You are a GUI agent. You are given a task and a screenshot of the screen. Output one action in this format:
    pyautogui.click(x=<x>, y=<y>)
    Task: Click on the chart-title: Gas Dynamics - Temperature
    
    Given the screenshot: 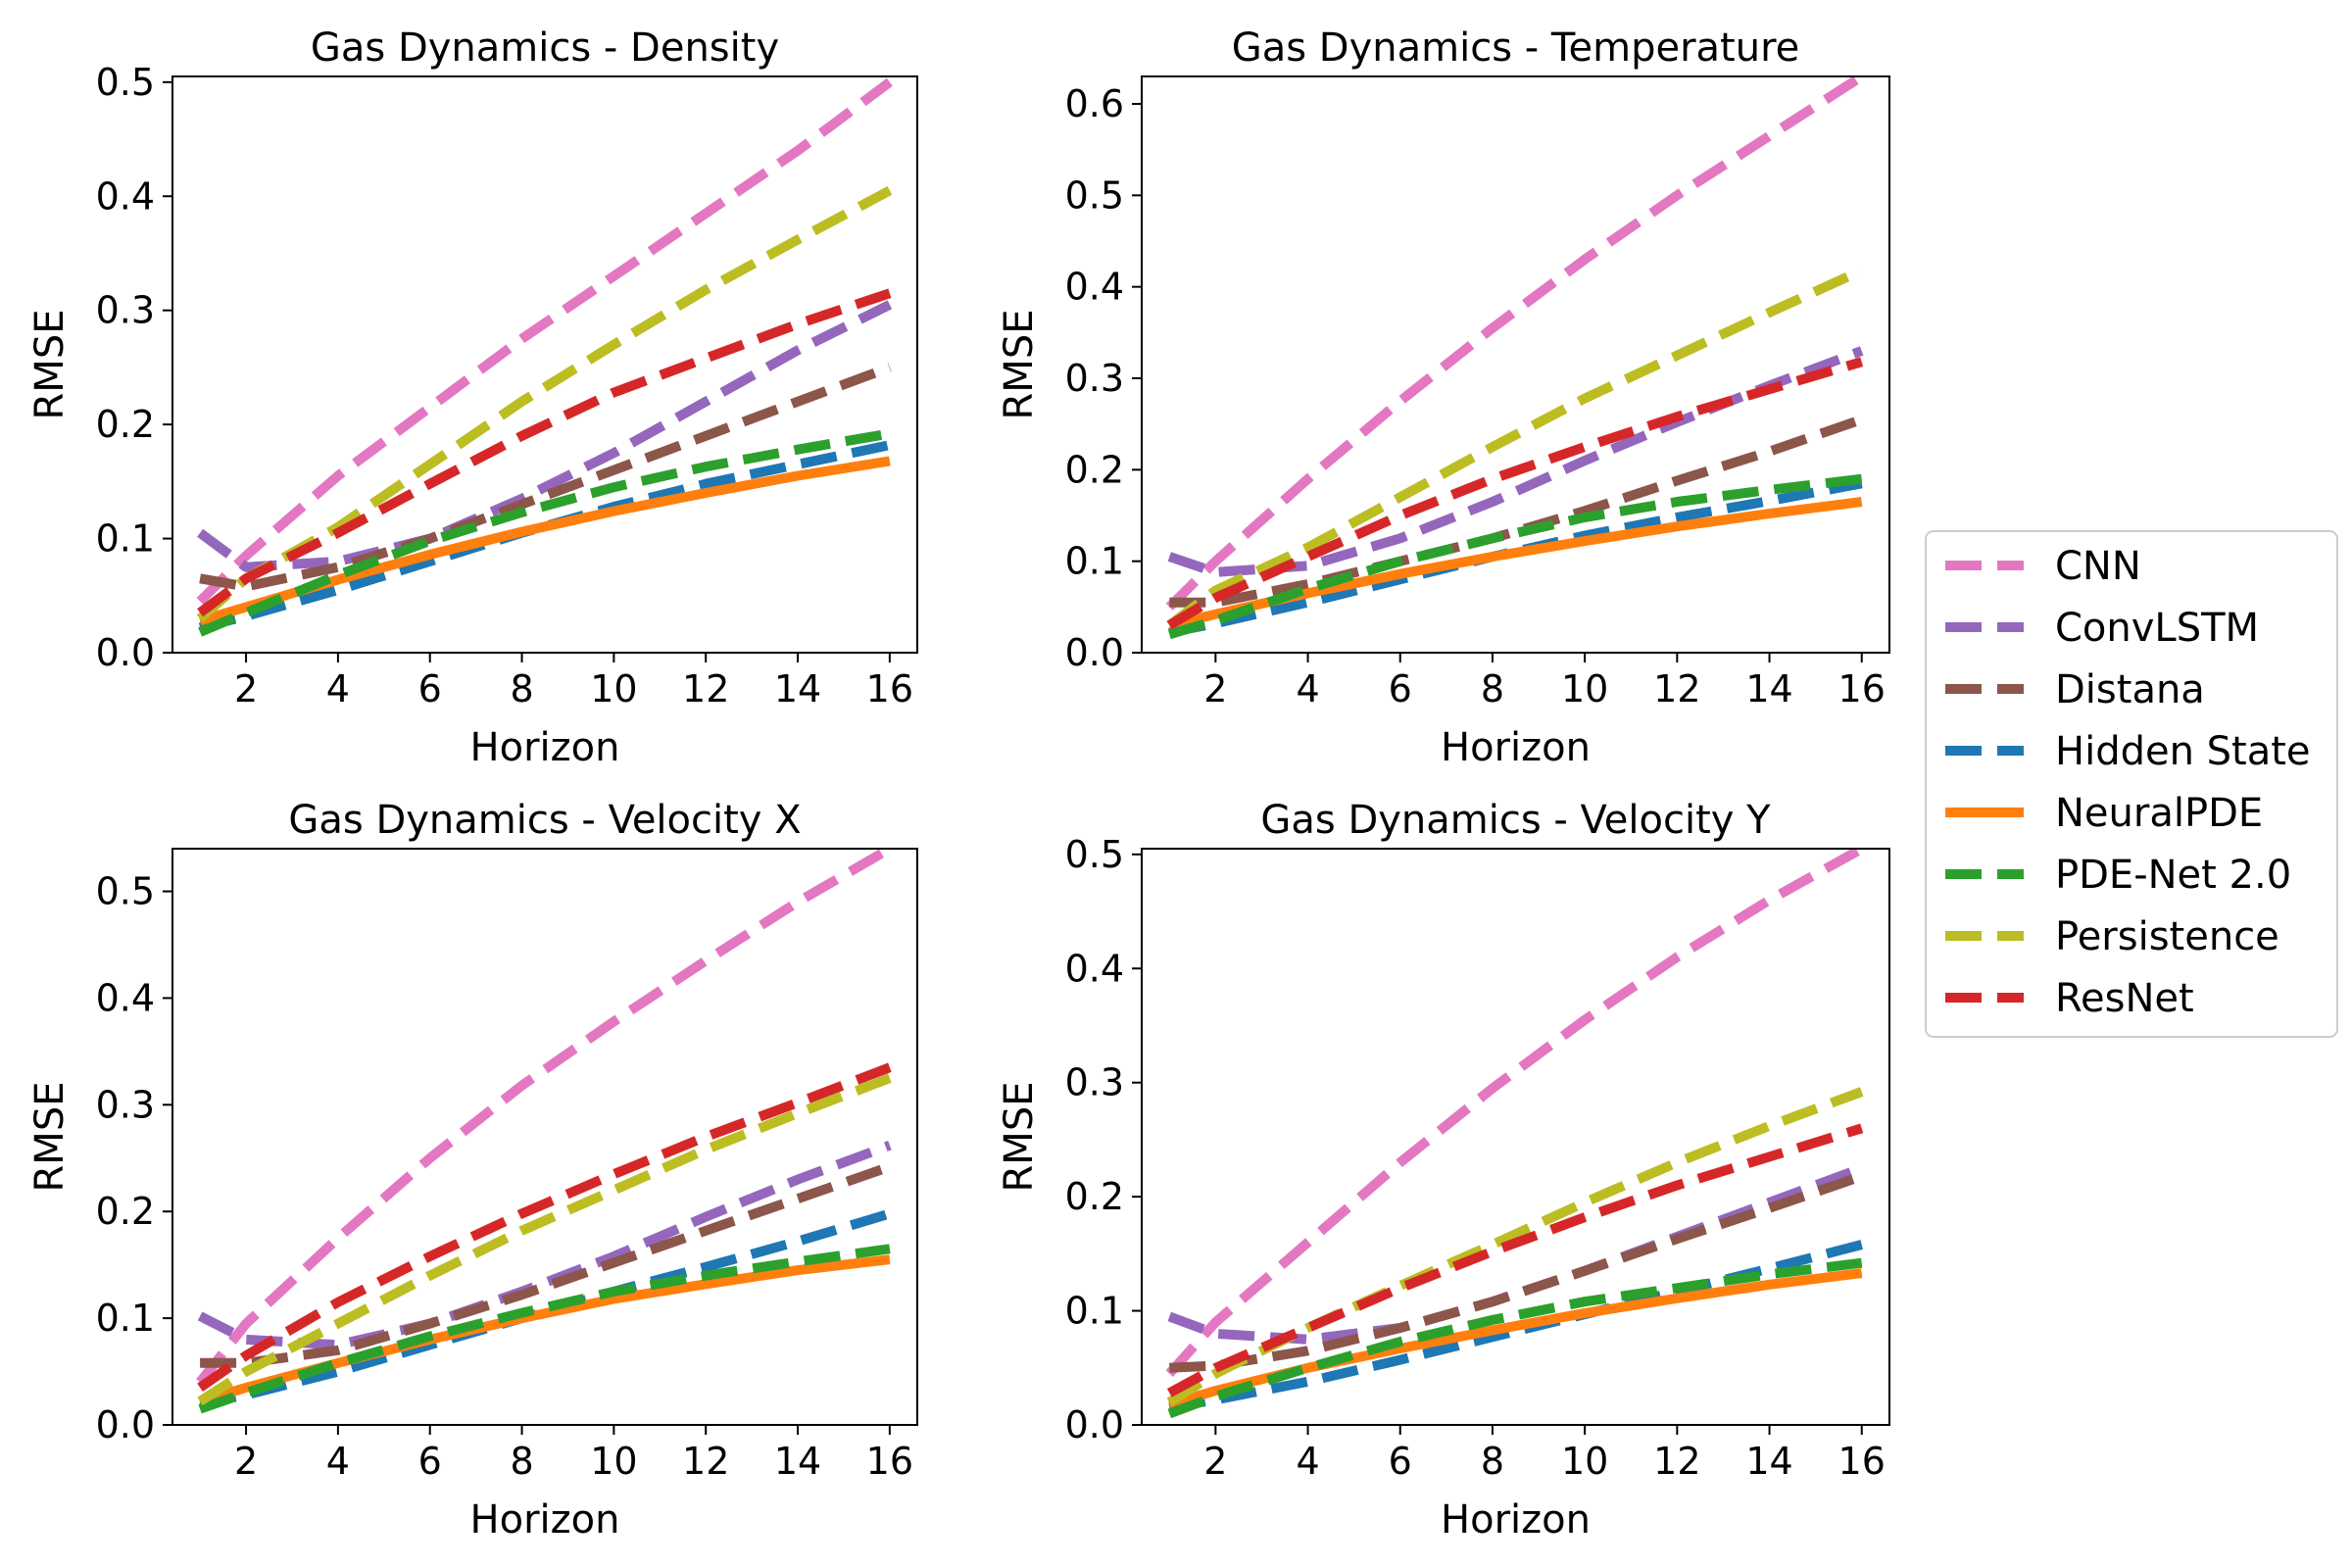 What is the action you would take?
    pyautogui.click(x=1516, y=48)
    